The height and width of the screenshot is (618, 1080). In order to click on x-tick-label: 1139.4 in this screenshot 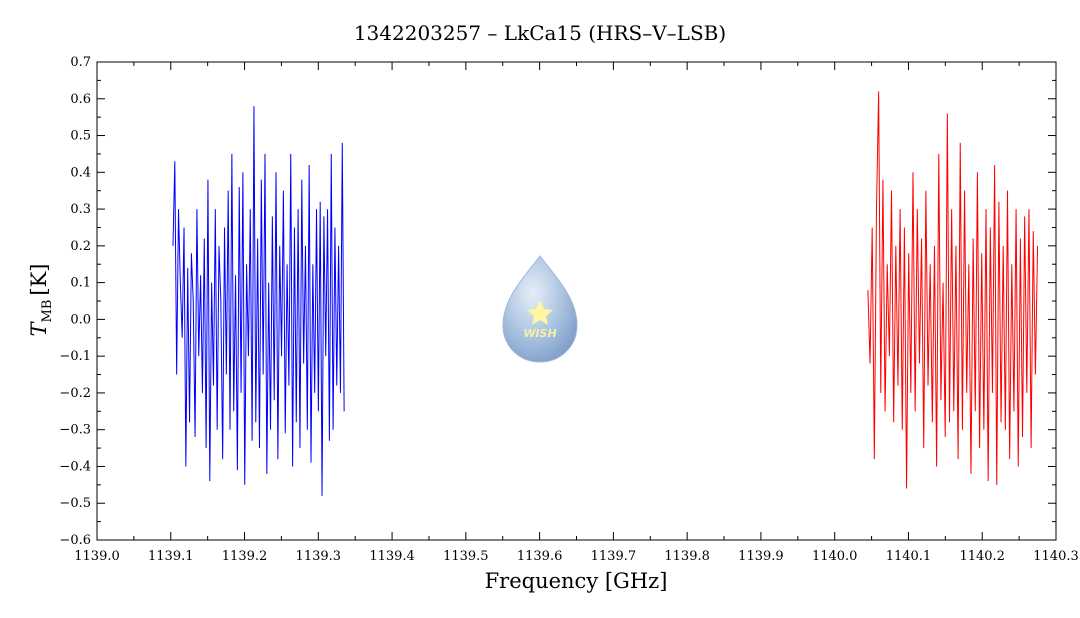, I will do `click(392, 556)`.